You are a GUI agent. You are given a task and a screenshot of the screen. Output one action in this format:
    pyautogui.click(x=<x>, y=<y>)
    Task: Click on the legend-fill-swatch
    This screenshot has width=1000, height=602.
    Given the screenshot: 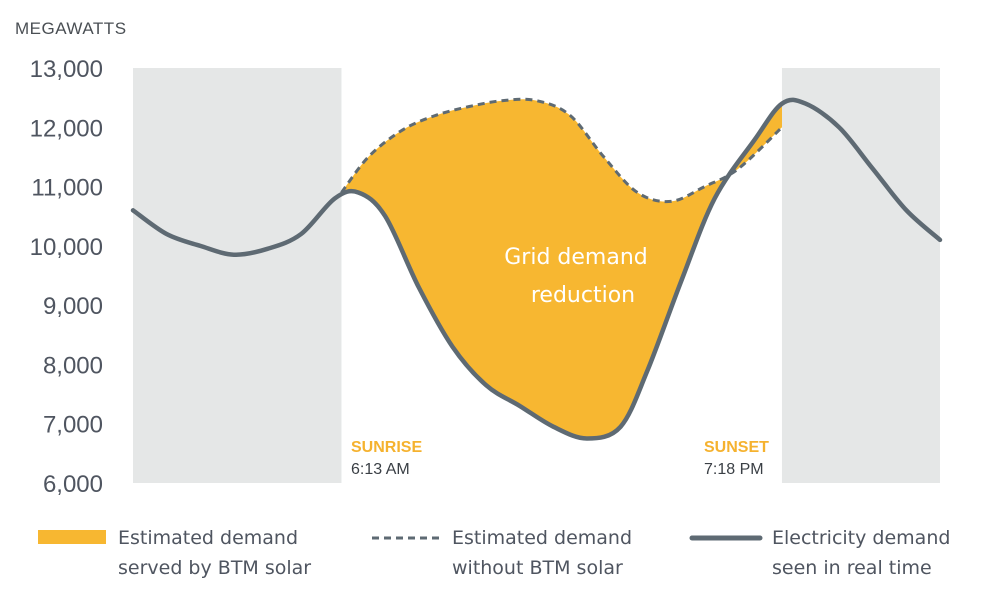 What is the action you would take?
    pyautogui.click(x=72, y=537)
    